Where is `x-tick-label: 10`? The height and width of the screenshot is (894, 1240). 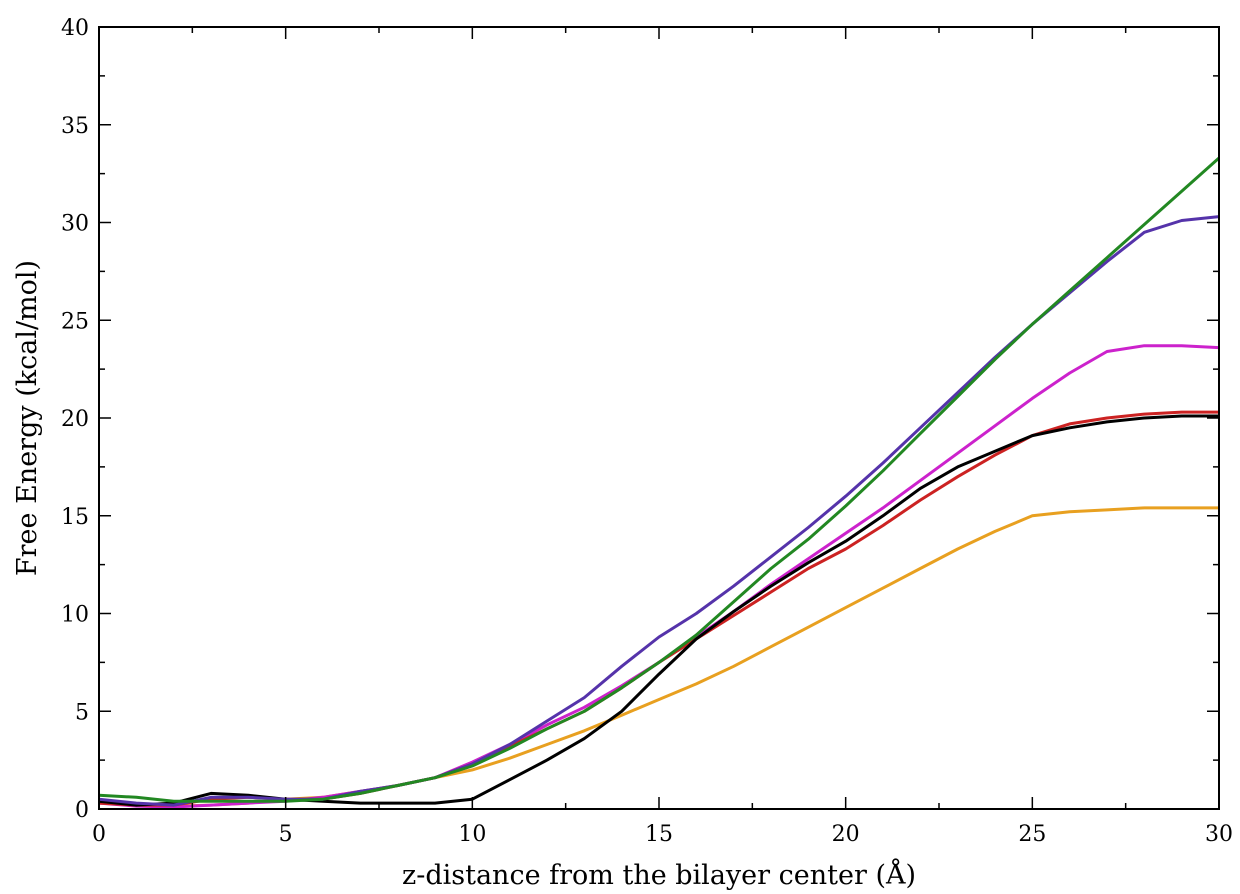 x-tick-label: 10 is located at coordinates (472, 834).